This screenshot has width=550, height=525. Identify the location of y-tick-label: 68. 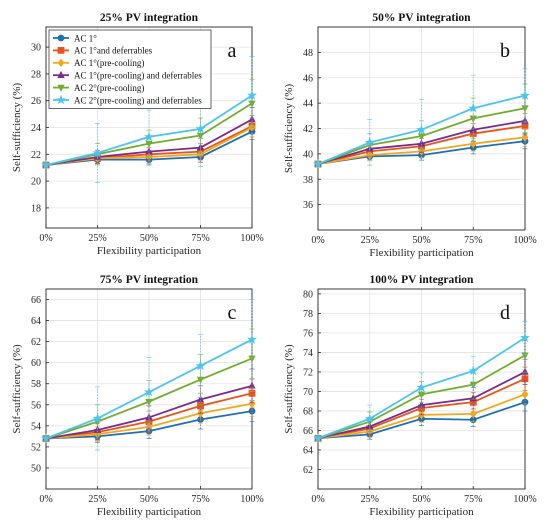
(308, 411).